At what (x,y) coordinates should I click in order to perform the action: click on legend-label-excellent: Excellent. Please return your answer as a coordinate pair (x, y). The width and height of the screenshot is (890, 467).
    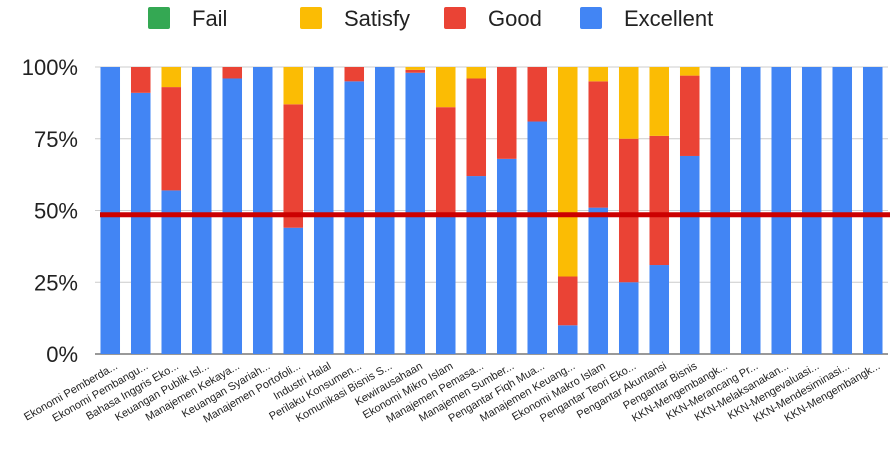
    Looking at the image, I should click on (668, 18).